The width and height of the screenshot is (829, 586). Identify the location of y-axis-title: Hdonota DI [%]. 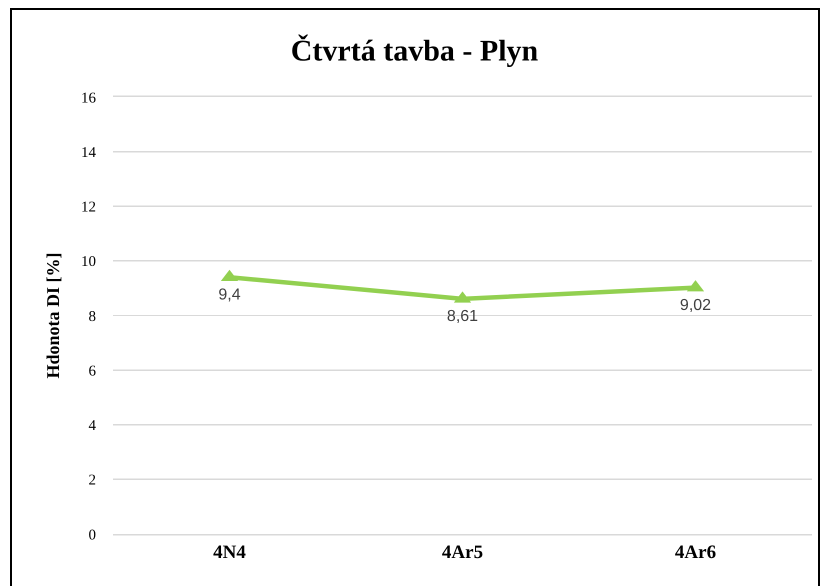
(53, 315).